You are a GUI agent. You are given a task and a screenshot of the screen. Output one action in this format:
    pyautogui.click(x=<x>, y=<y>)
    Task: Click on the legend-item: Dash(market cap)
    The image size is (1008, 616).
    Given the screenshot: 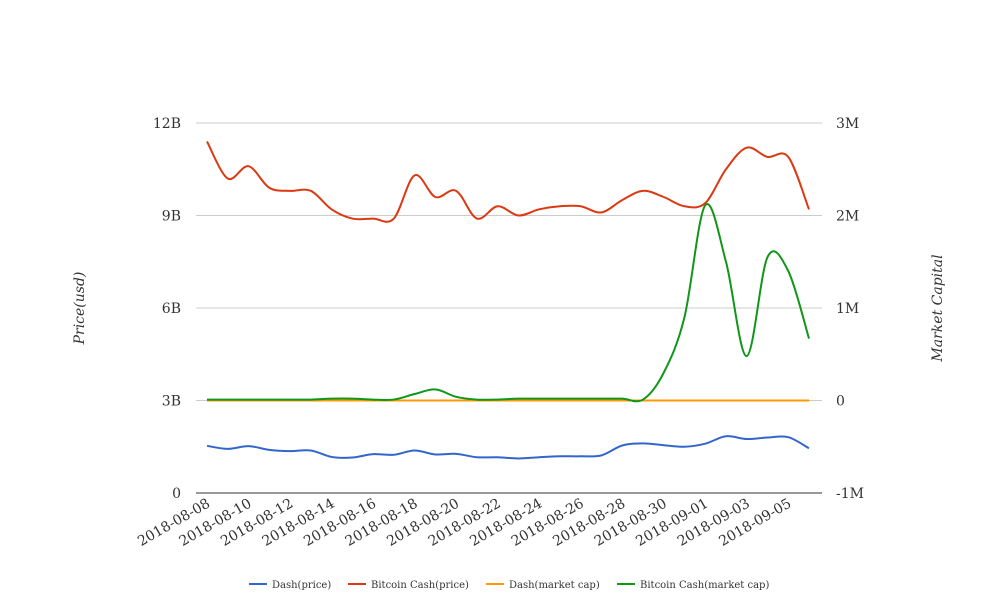 What is the action you would take?
    pyautogui.click(x=543, y=585)
    